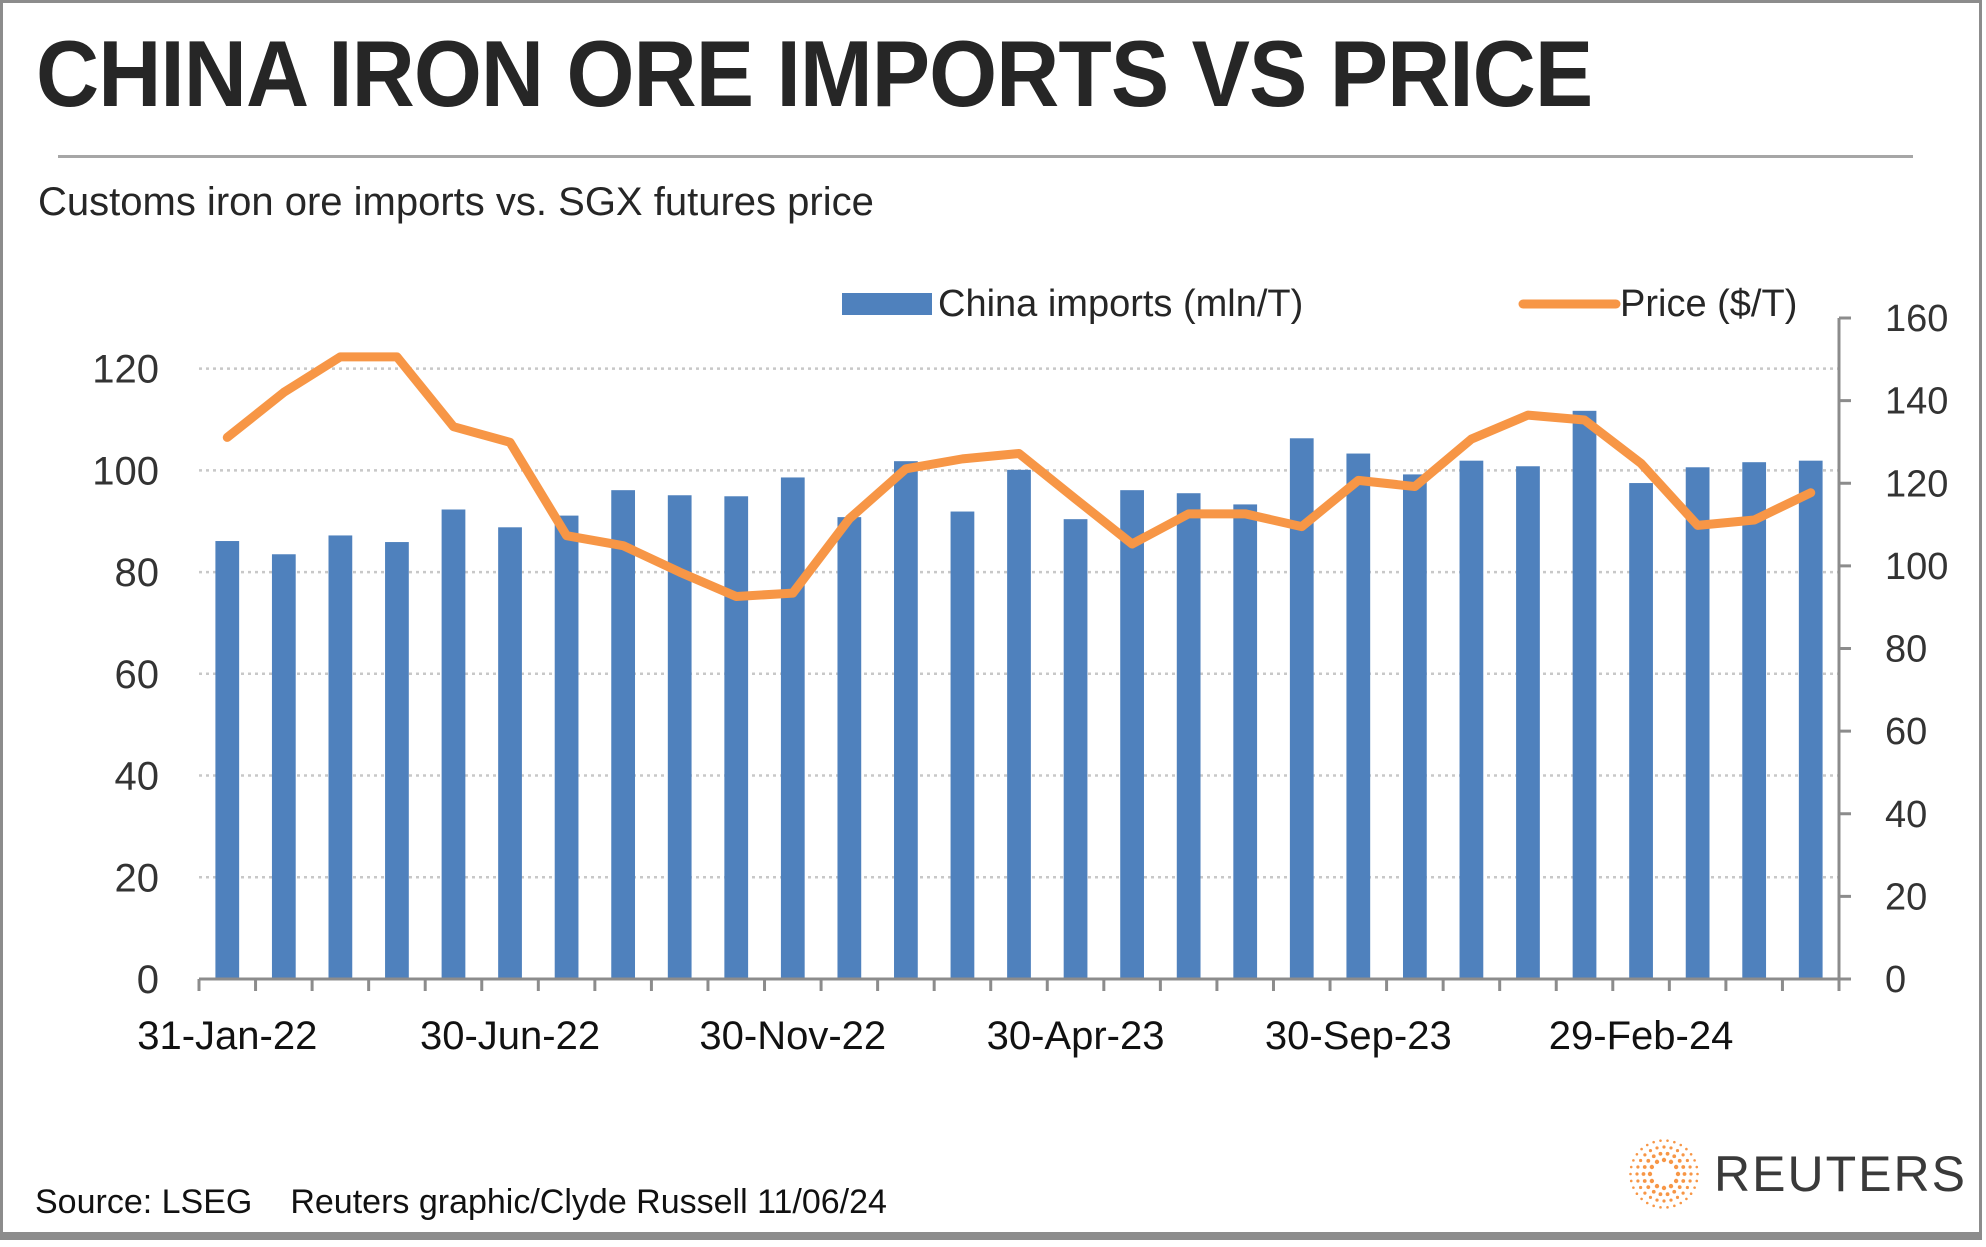 Image resolution: width=1986 pixels, height=1247 pixels. I want to click on x-tick-label: 29-Feb-24, so click(1641, 1036).